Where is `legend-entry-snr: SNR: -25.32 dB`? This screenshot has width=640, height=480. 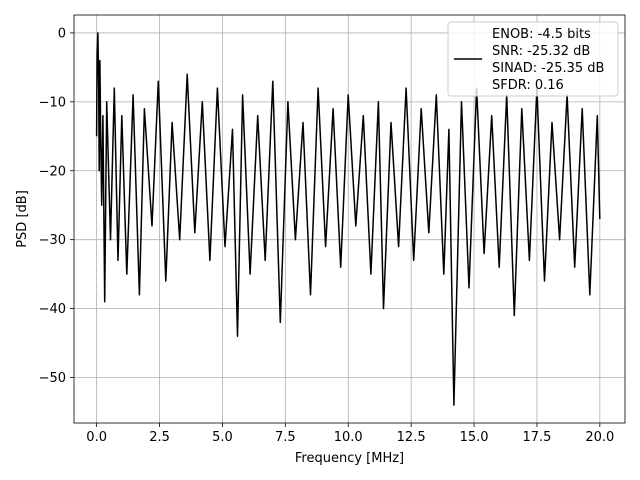
legend-entry-snr: SNR: -25.32 dB is located at coordinates (541, 51).